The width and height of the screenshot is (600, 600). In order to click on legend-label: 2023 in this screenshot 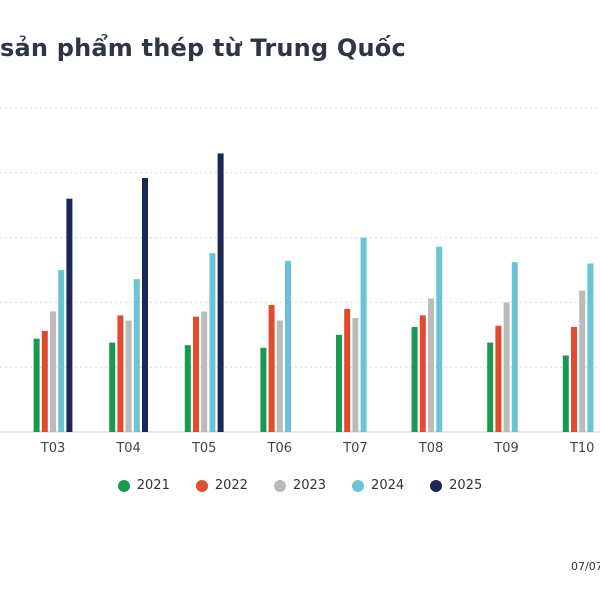, I will do `click(309, 485)`.